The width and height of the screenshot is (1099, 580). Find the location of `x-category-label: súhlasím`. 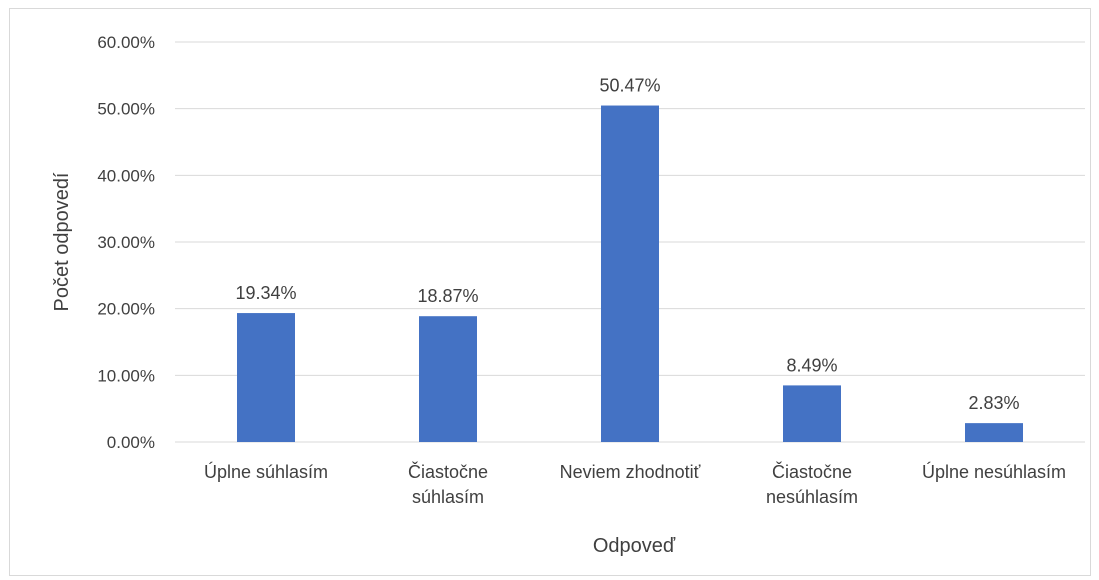

x-category-label: súhlasím is located at coordinates (448, 497).